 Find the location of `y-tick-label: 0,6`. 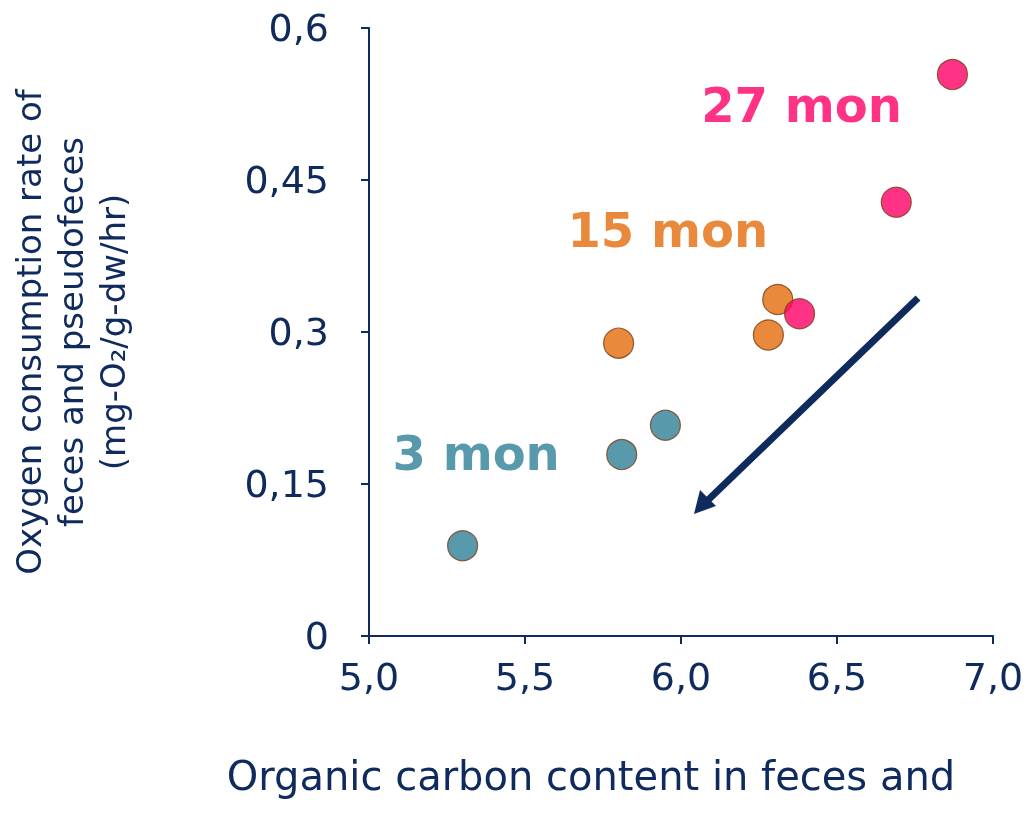

y-tick-label: 0,6 is located at coordinates (298, 28).